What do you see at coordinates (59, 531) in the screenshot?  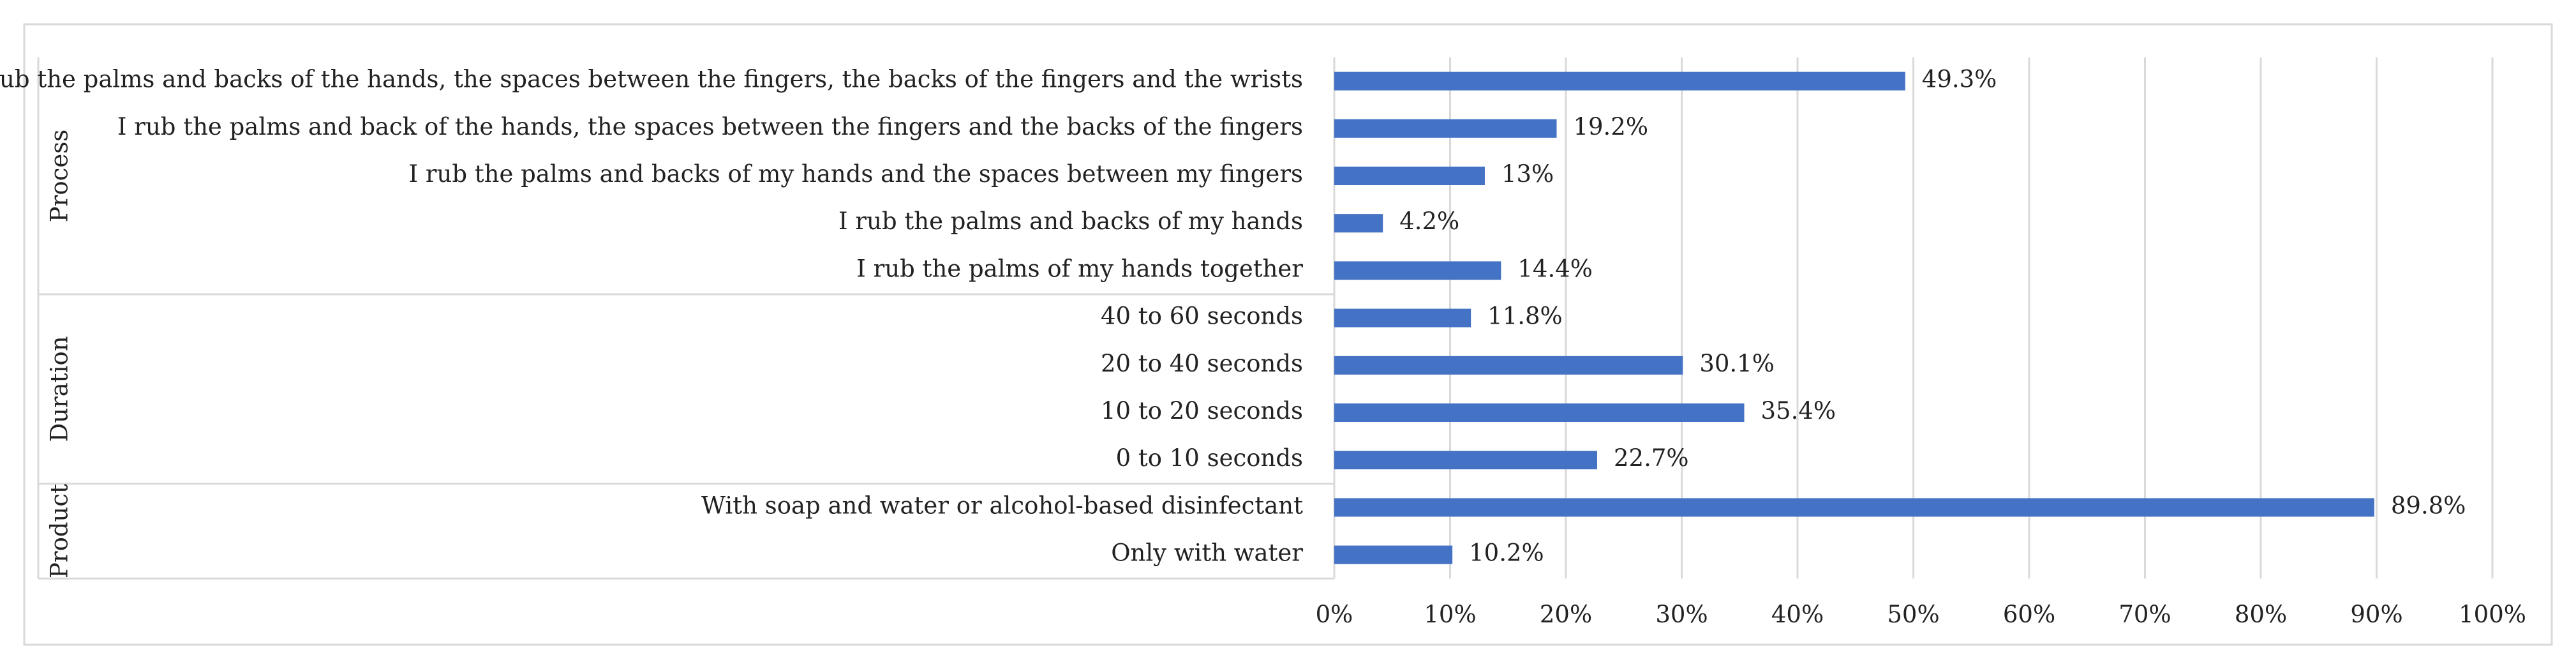 I see `group-label: Product` at bounding box center [59, 531].